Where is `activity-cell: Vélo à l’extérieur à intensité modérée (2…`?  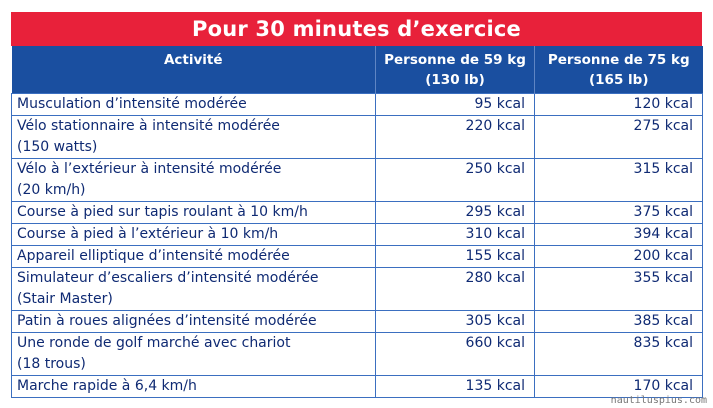 activity-cell: Vélo à l’extérieur à intensité modérée (2… is located at coordinates (193, 180).